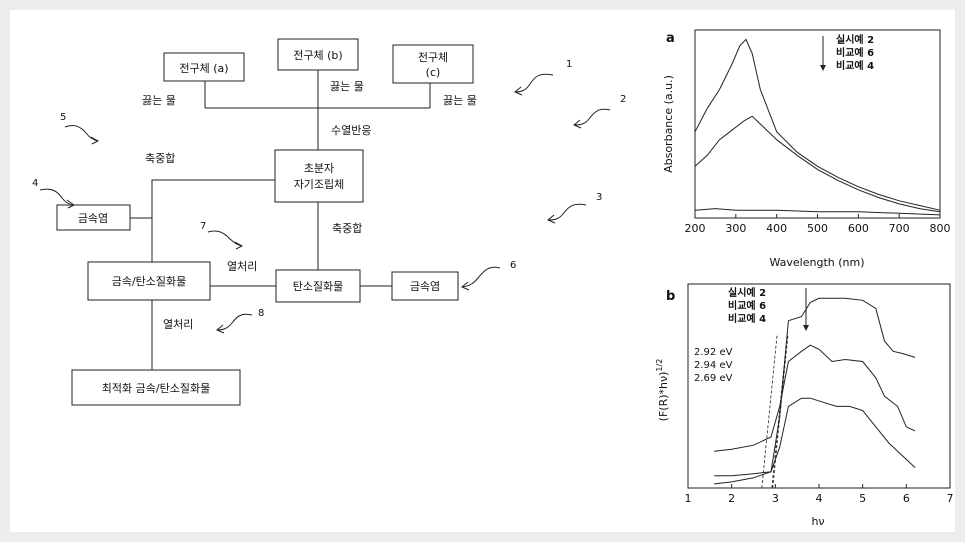  Describe the element at coordinates (623, 99) in the screenshot. I see `callout-2-number: 2` at that location.